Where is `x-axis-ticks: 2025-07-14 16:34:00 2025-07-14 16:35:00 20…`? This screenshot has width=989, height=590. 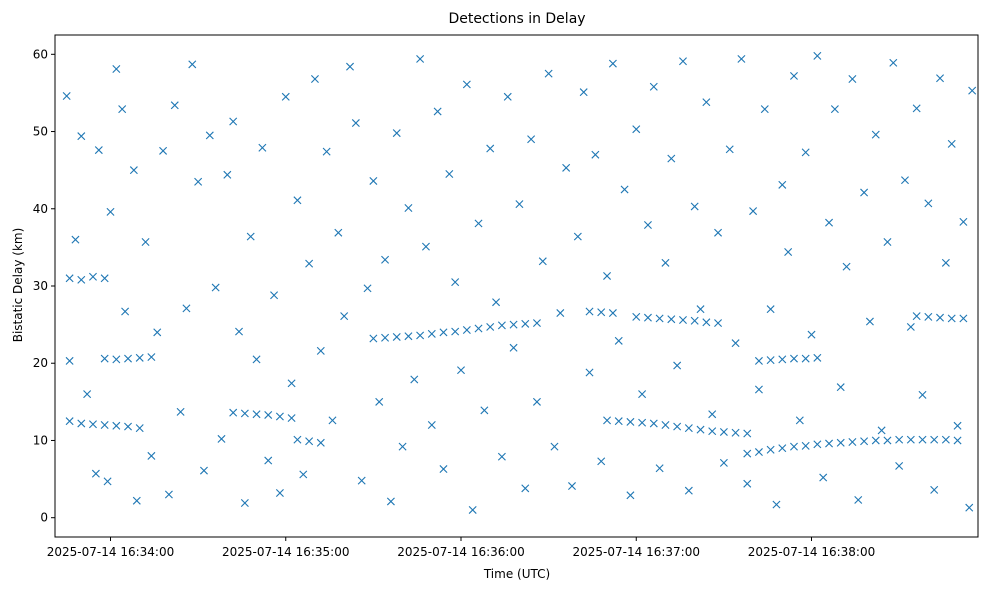 x-axis-ticks: 2025-07-14 16:34:00 2025-07-14 16:35:00 20… is located at coordinates (461, 548).